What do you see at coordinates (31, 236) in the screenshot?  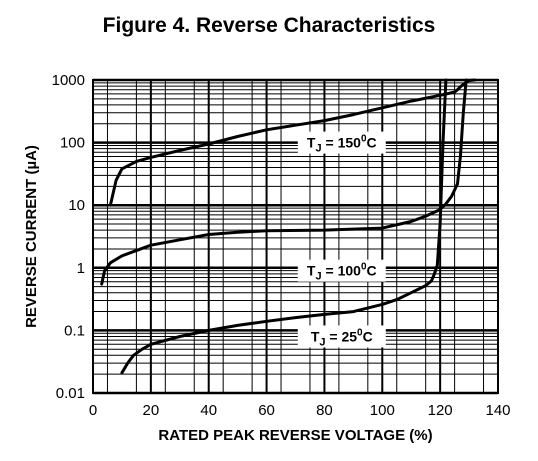 I see `y-axis-label: REVERSE CURRENT (µA)` at bounding box center [31, 236].